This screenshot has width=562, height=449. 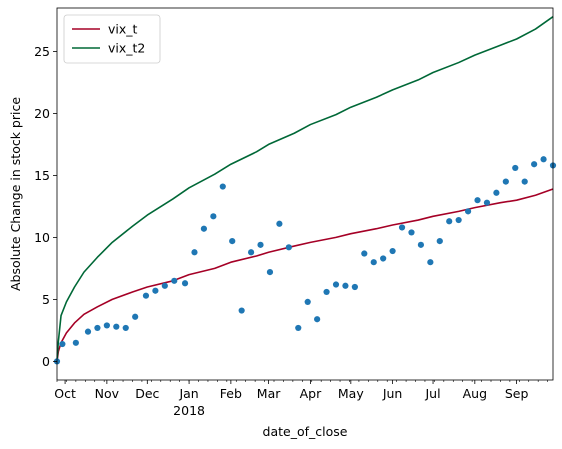 I want to click on y-tick-label: 10, so click(x=42, y=237).